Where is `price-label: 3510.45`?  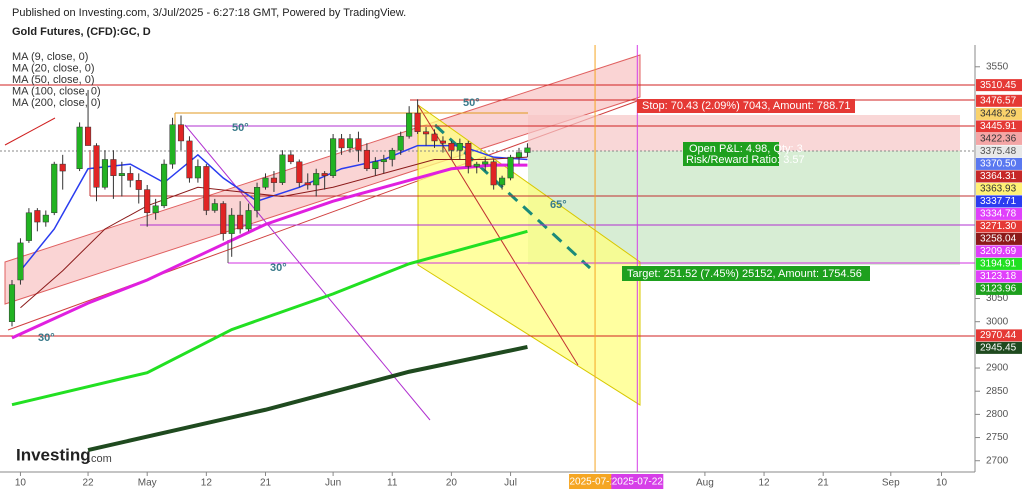 price-label: 3510.45 is located at coordinates (998, 85).